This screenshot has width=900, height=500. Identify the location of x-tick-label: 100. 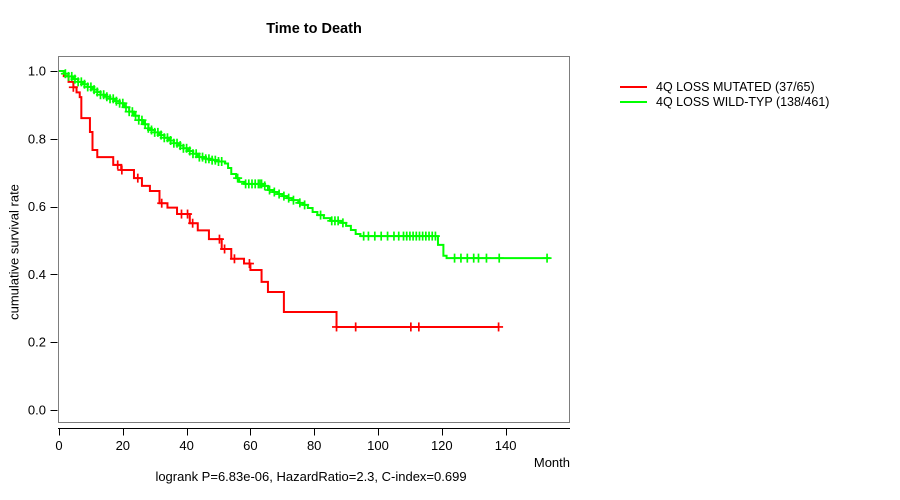
(378, 445).